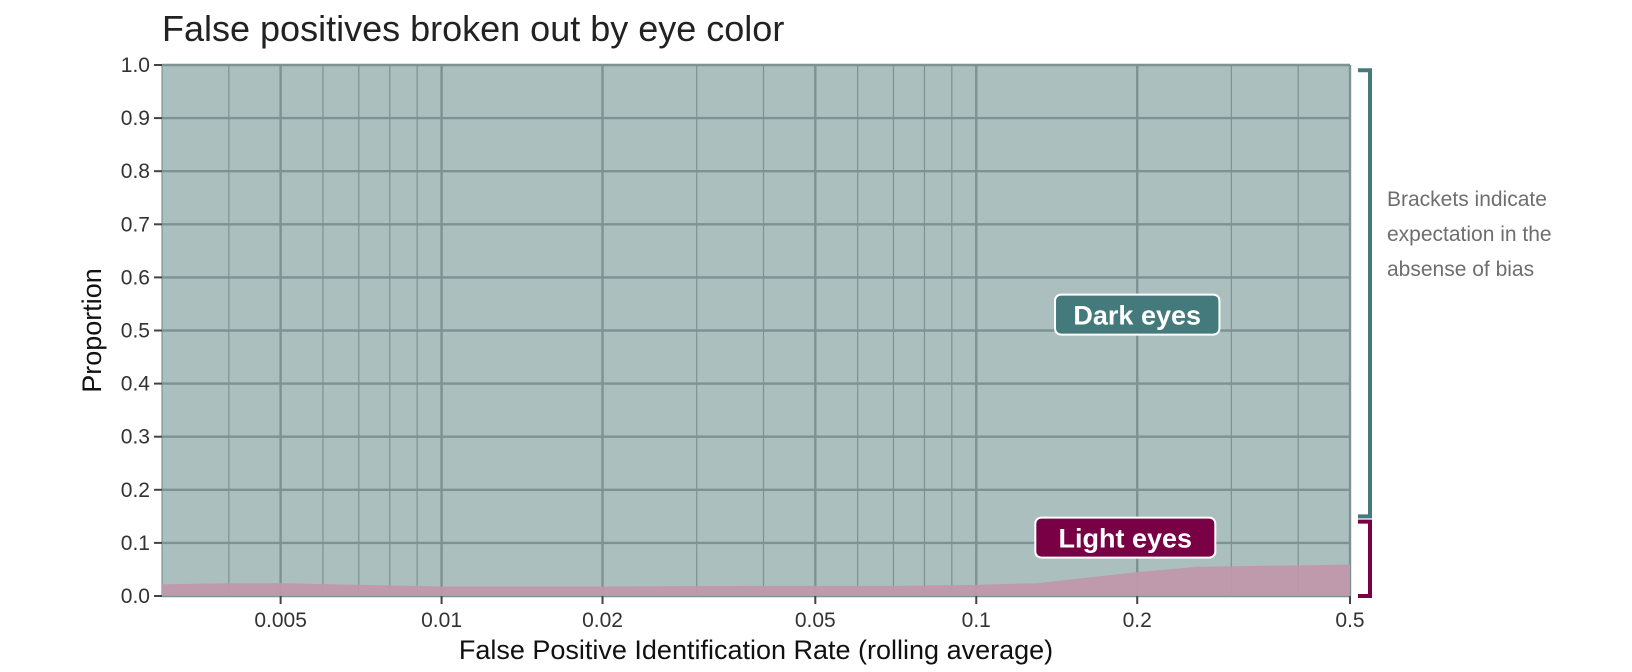 The width and height of the screenshot is (1632, 672). I want to click on series-labels: Dark eyes Light eyes, so click(1127, 426).